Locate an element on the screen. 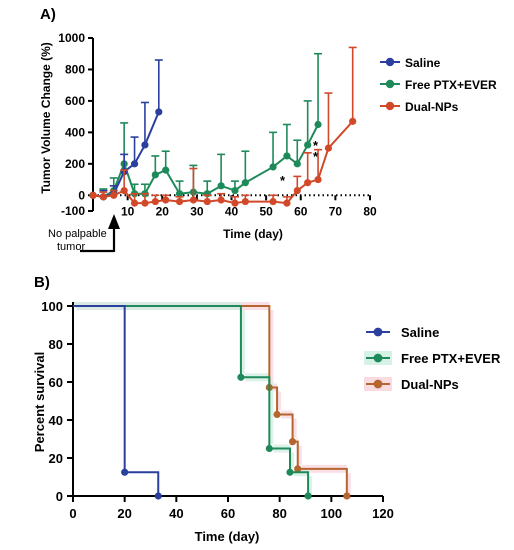  chart-a-y-tick-label: 1000 is located at coordinates (71, 38).